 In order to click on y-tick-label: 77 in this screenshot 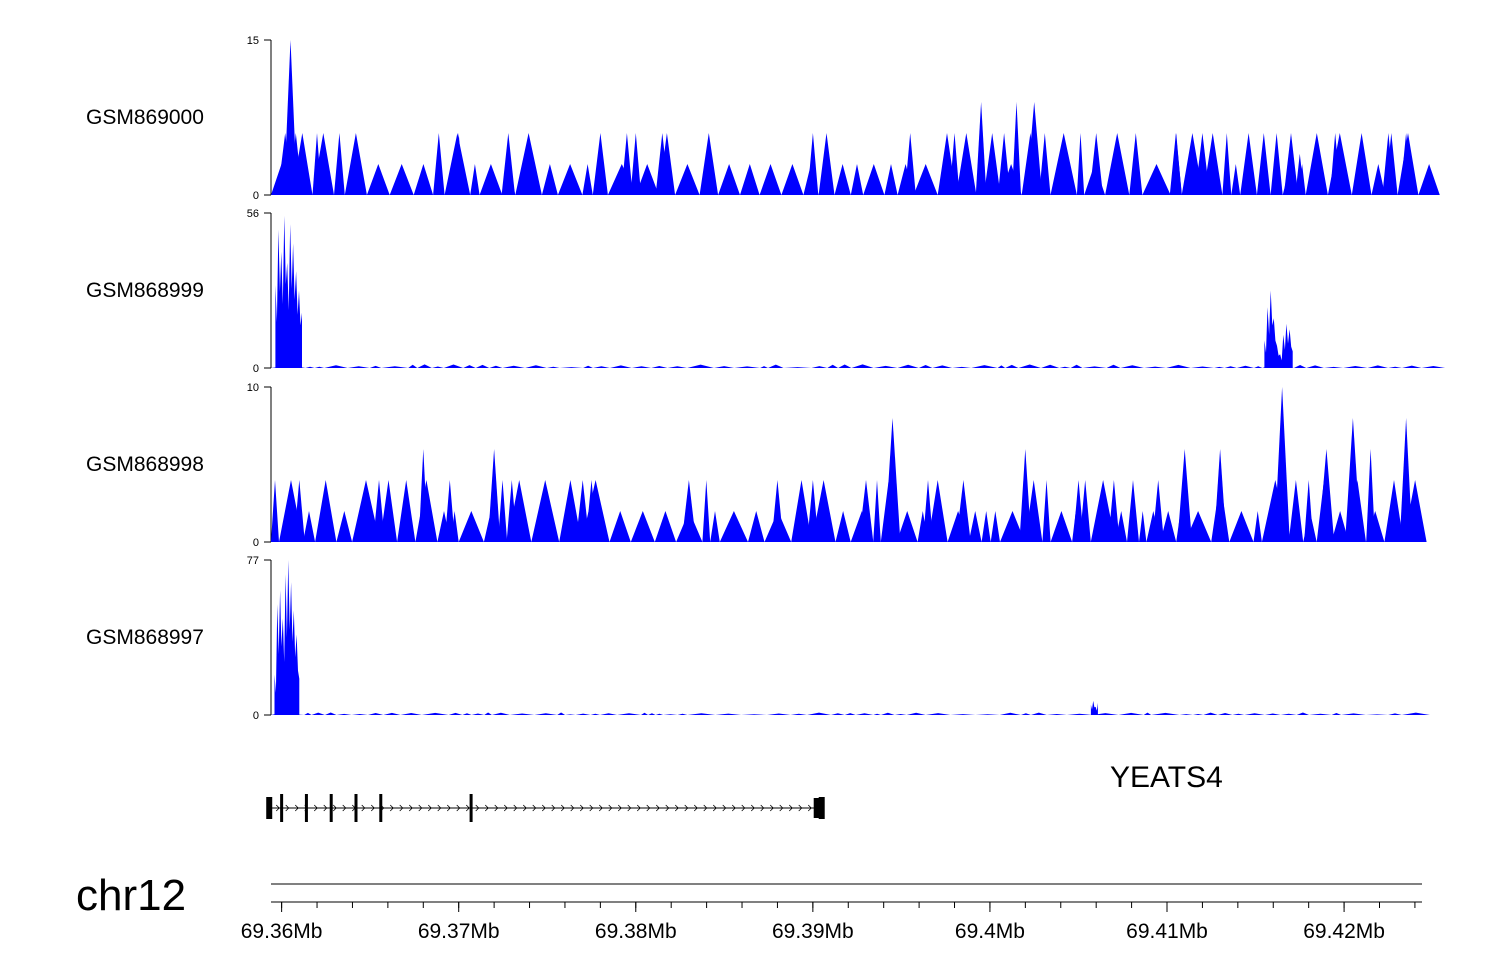, I will do `click(253, 561)`.